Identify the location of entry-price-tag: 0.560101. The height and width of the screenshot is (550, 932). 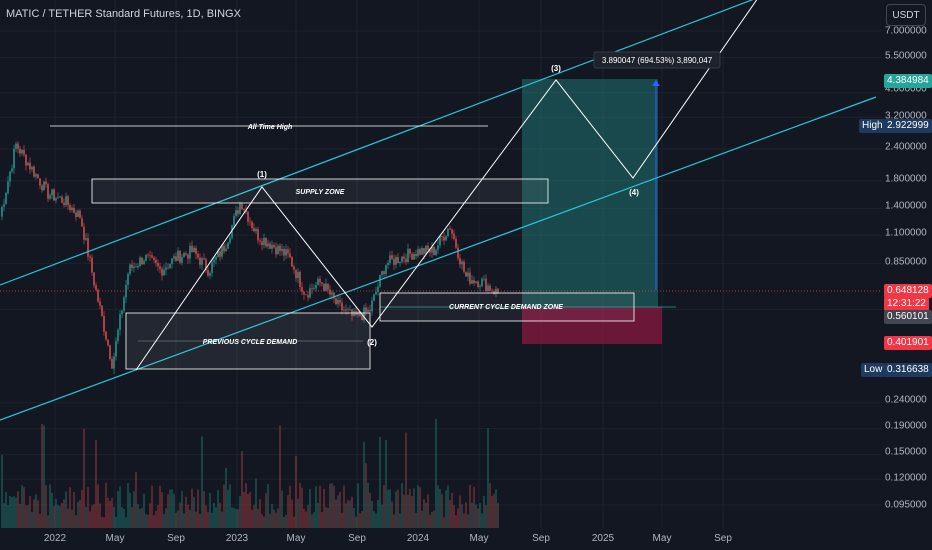
(908, 317).